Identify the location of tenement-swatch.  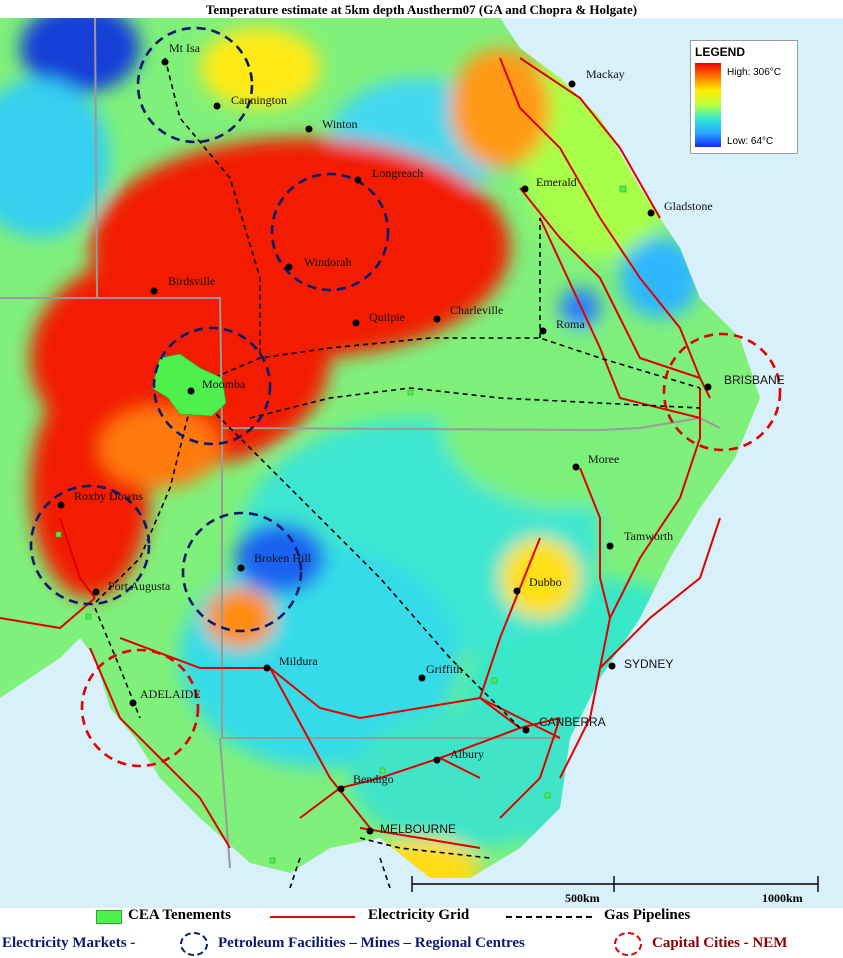
(109, 917).